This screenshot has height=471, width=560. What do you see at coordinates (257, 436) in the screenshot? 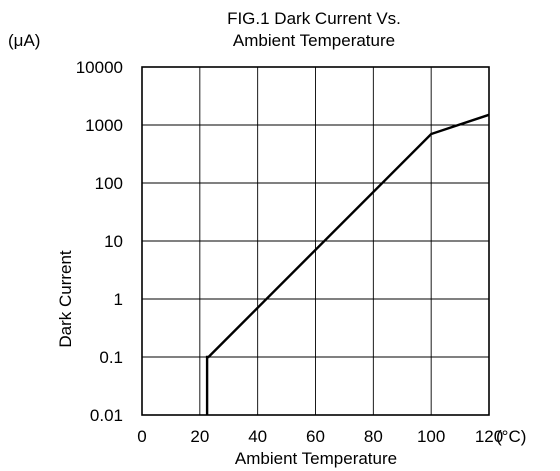
I see `x-tick-label-40: 40` at bounding box center [257, 436].